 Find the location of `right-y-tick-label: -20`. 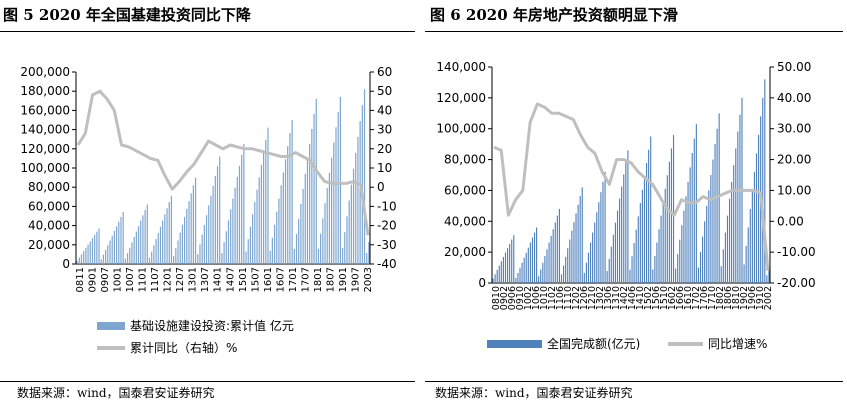

right-y-tick-label: -20 is located at coordinates (387, 226).